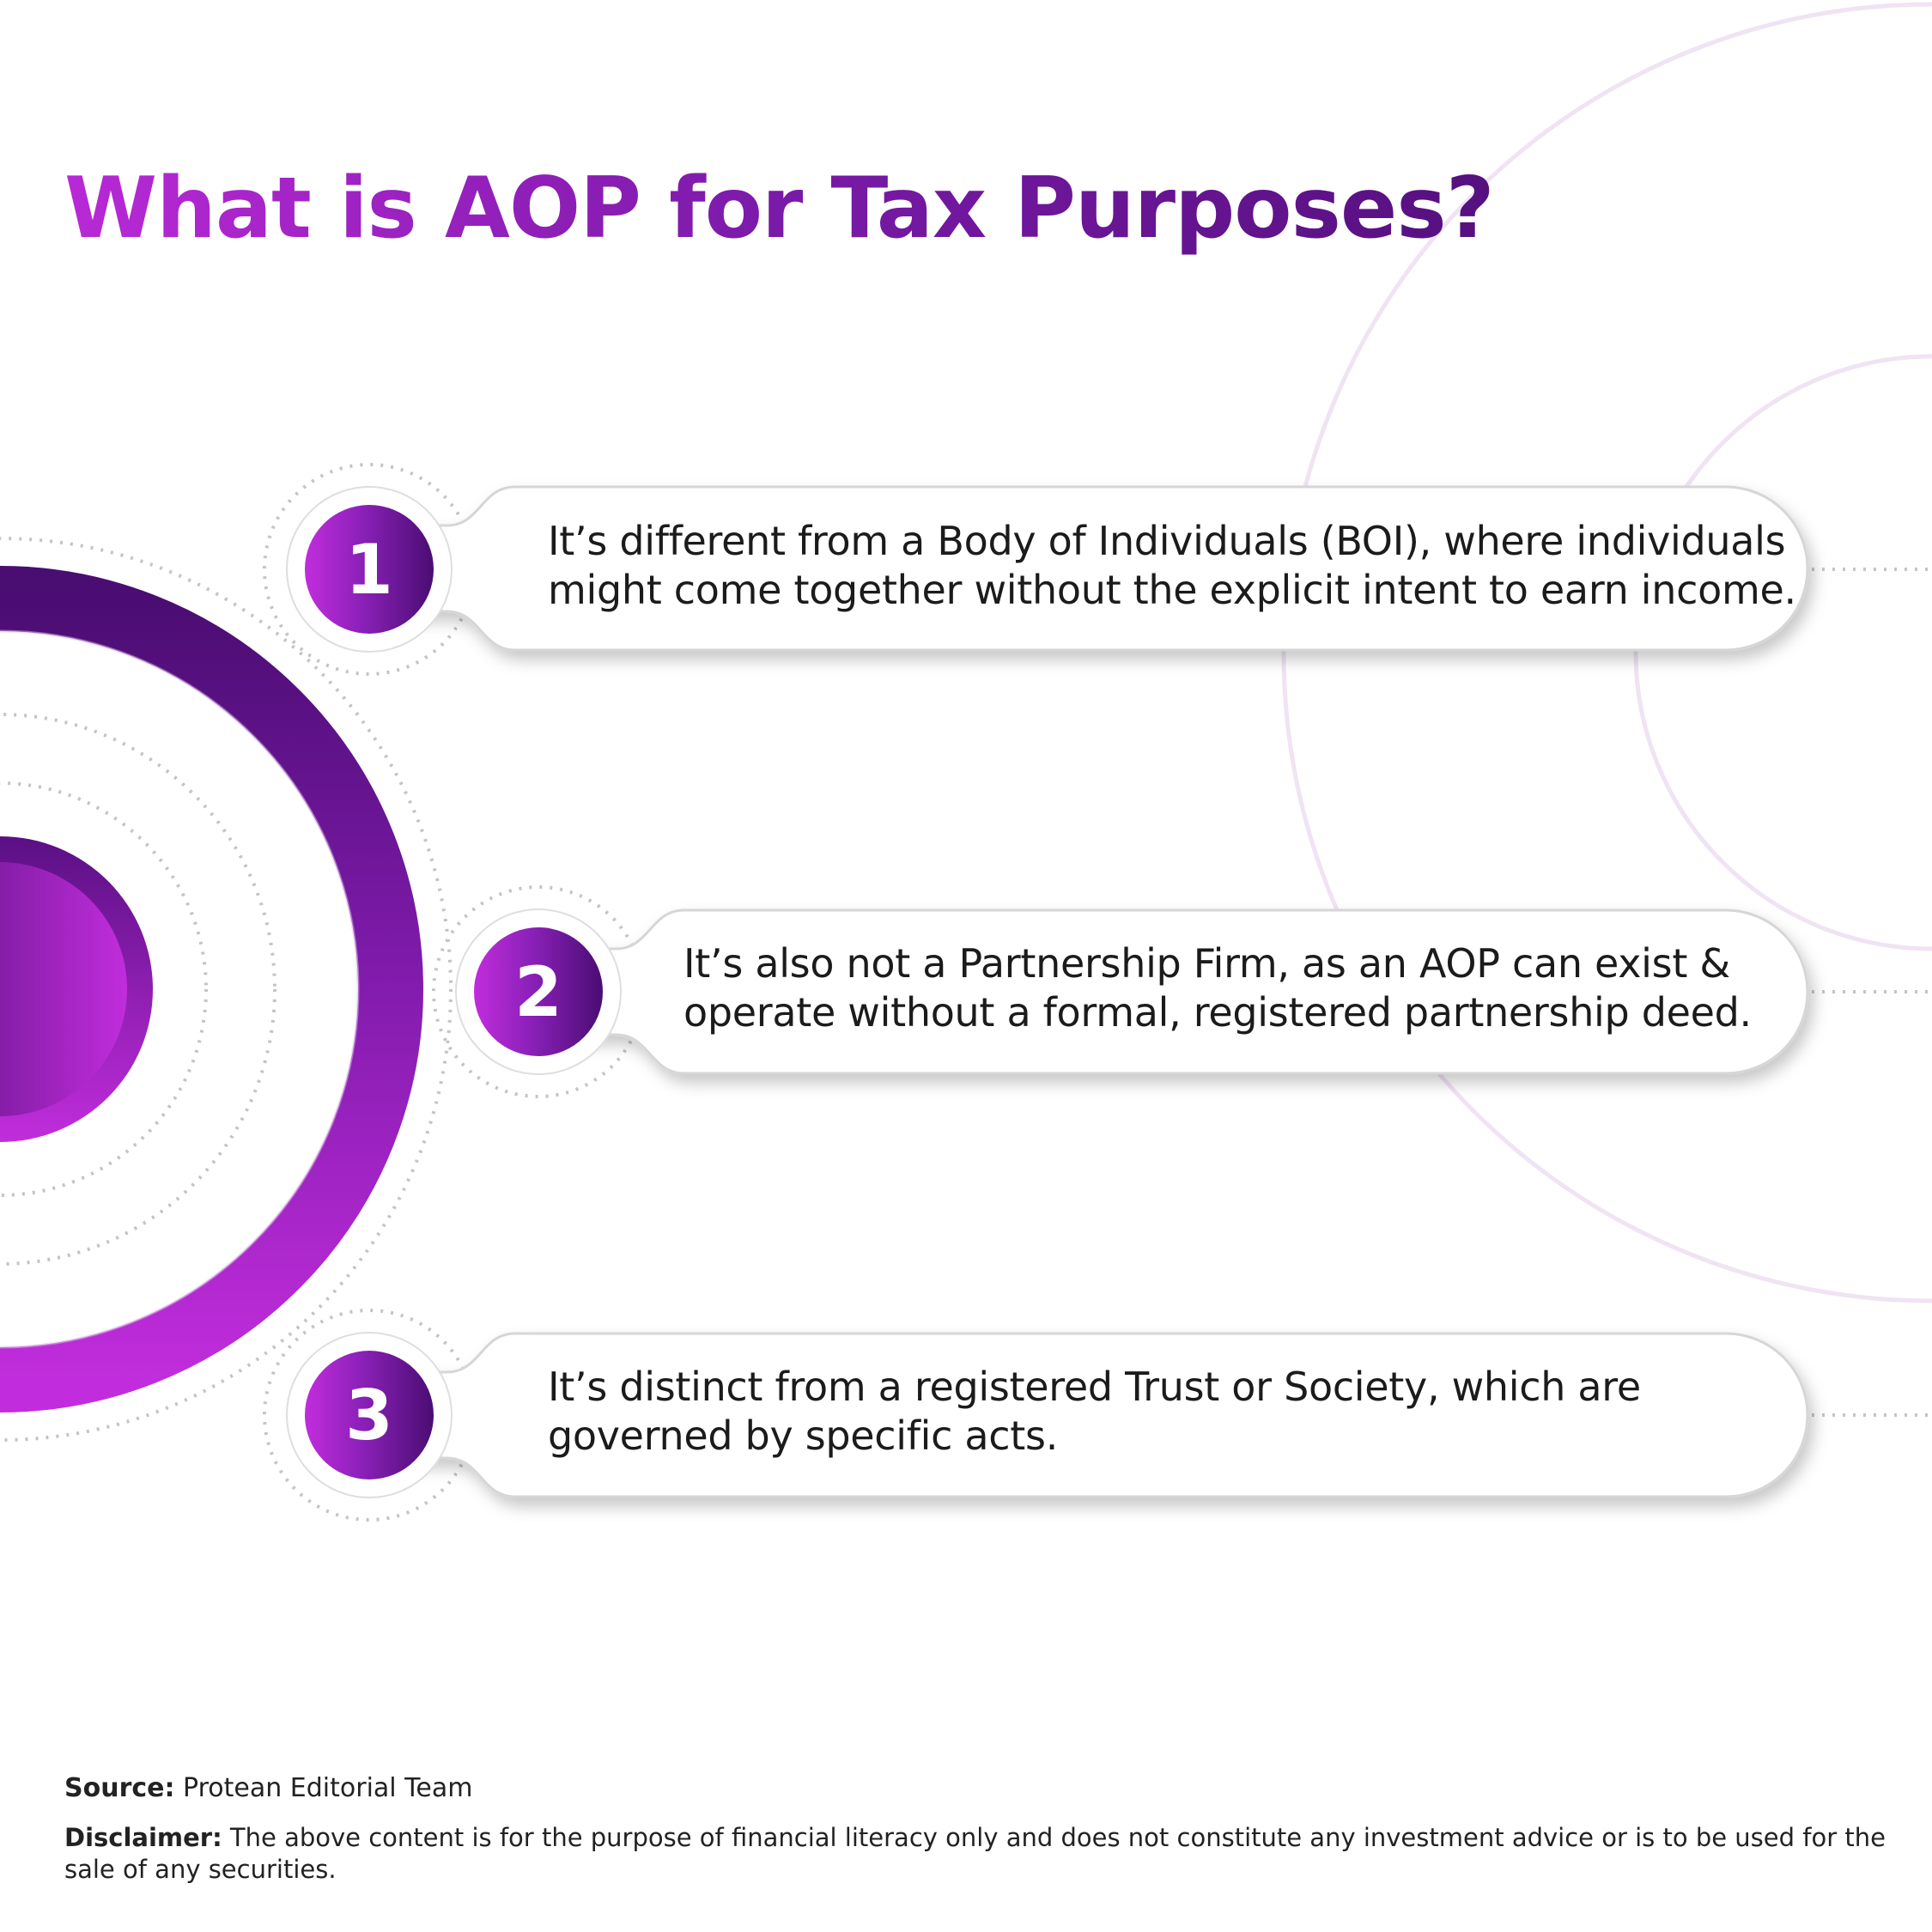 This screenshot has height=1932, width=1932. Describe the element at coordinates (201, 1870) in the screenshot. I see `disclaimer-line-2: sale of any securities.` at that location.